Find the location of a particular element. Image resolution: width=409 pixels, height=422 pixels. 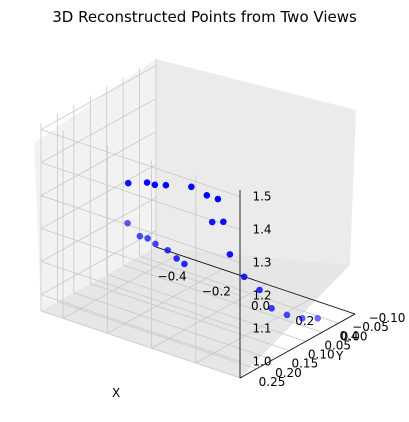

tick-label: −0.2 is located at coordinates (216, 291).